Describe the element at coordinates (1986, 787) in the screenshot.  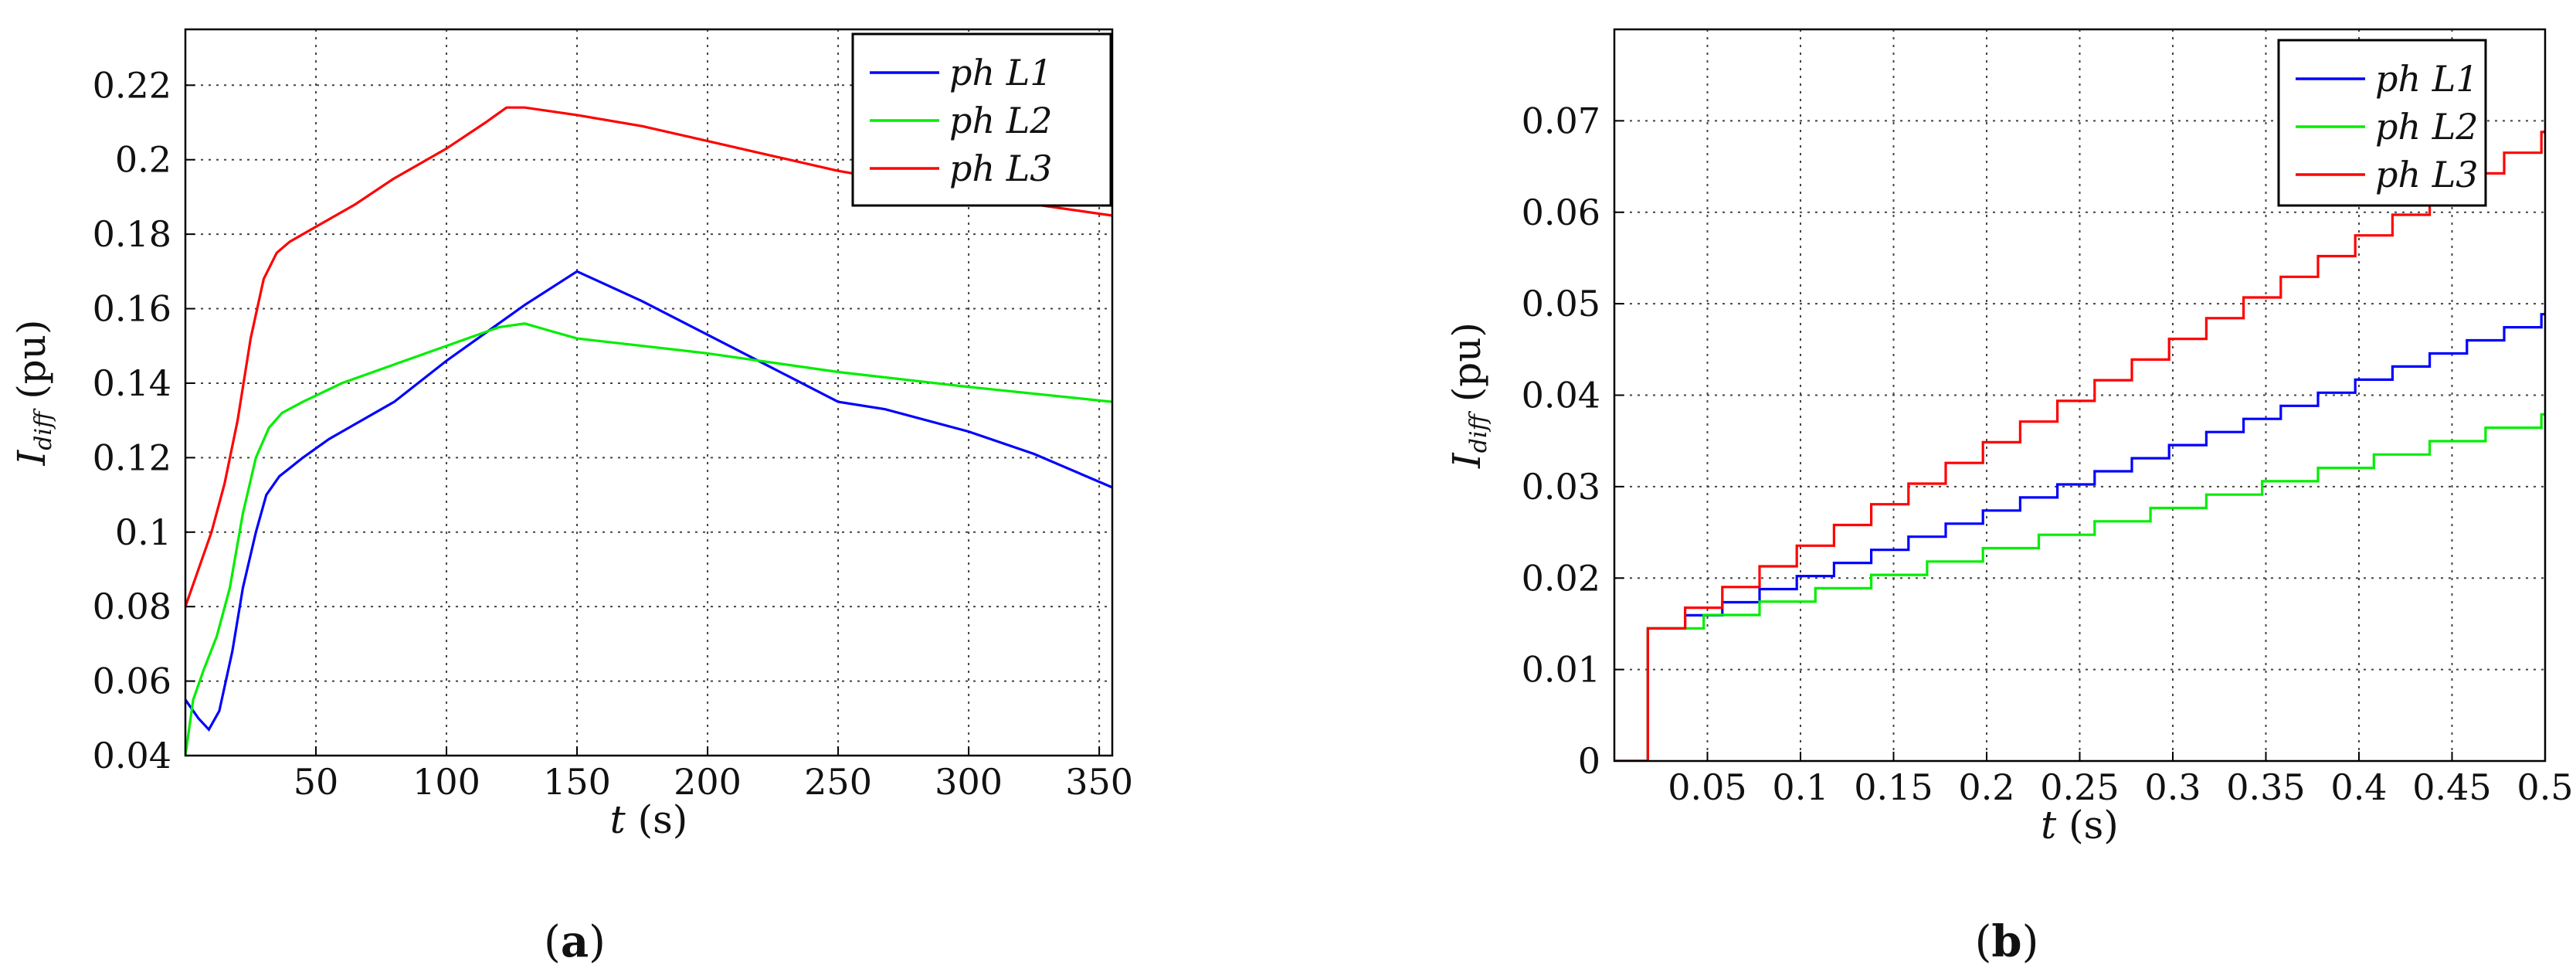
I see `chart-b-x-tick-label: 0.2` at that location.